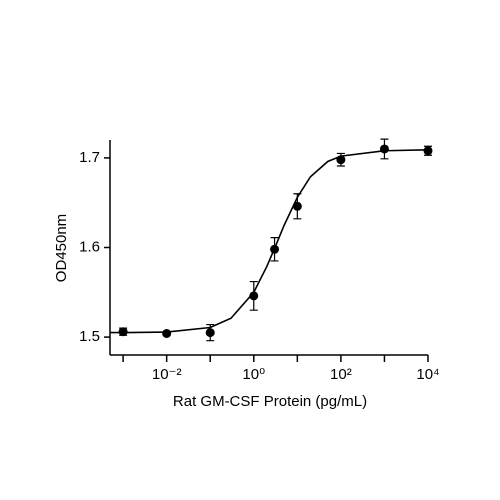 The width and height of the screenshot is (500, 500). What do you see at coordinates (89, 336) in the screenshot?
I see `y-tick-label: 1.5` at bounding box center [89, 336].